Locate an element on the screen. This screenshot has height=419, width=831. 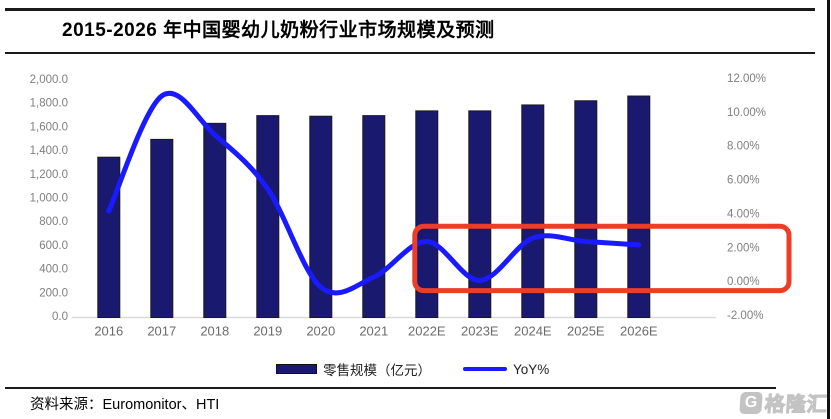
right-border-rule is located at coordinates (828, 209).